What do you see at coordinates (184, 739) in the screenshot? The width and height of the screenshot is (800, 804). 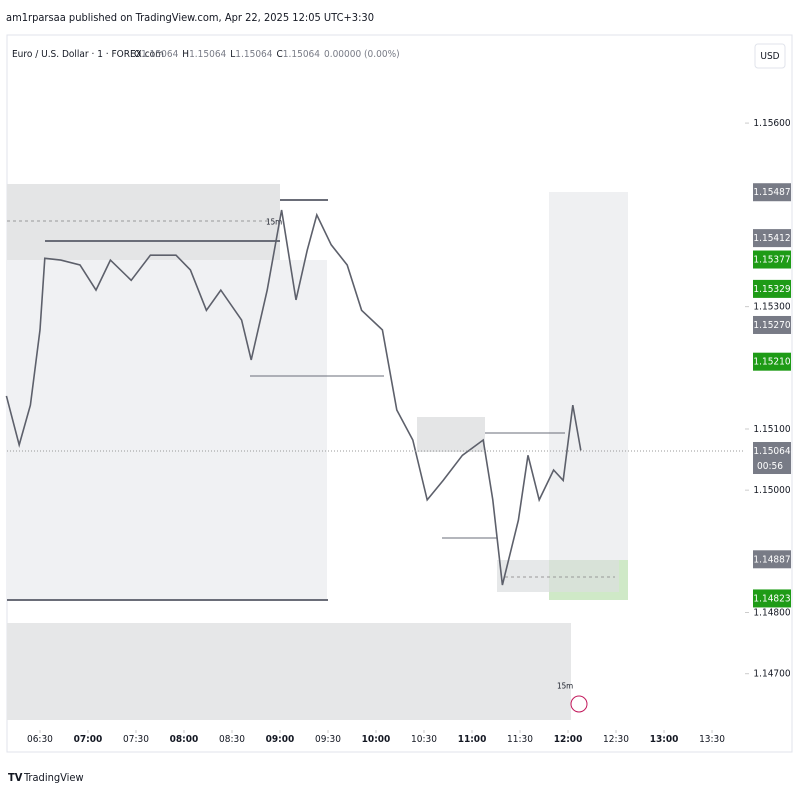 I see `x-tick-label: 08:00` at bounding box center [184, 739].